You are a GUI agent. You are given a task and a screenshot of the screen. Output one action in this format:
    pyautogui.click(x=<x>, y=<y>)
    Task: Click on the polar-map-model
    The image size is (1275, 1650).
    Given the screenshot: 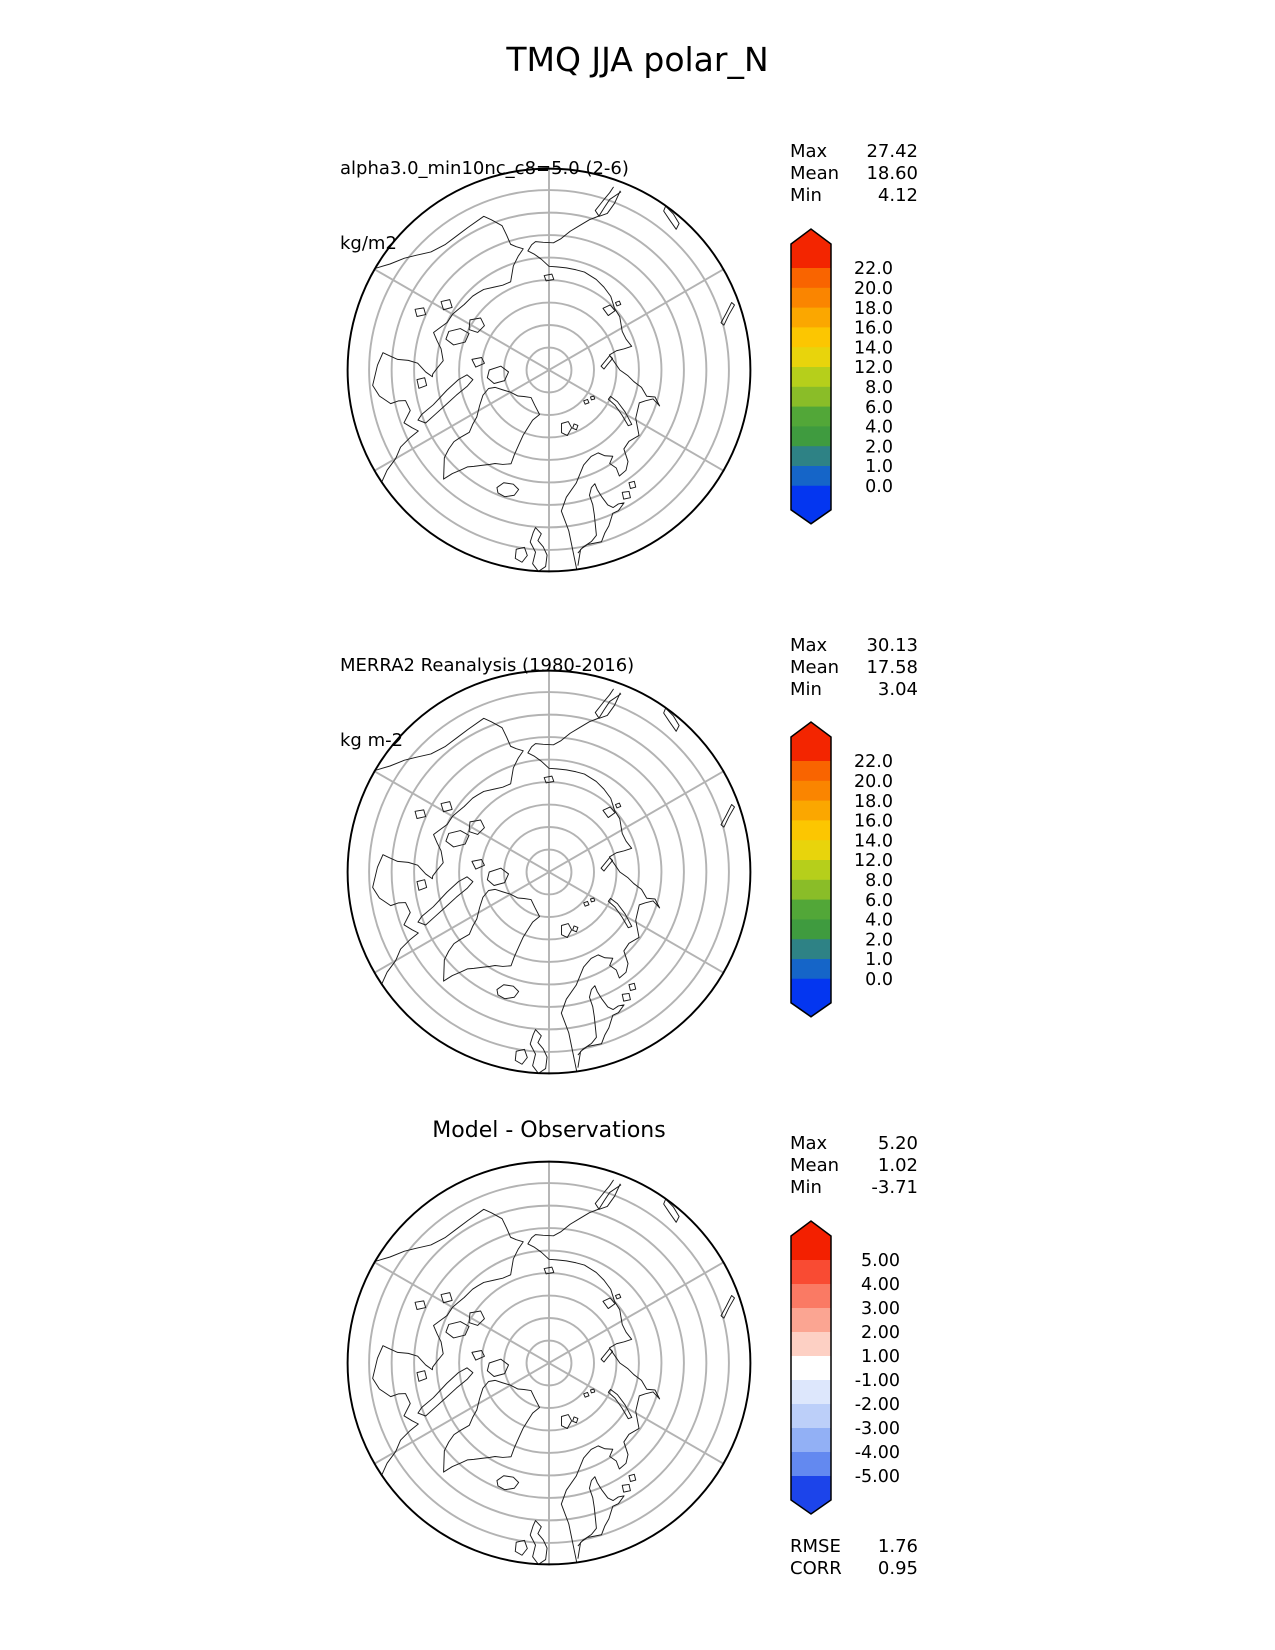 What is the action you would take?
    pyautogui.click(x=549, y=370)
    